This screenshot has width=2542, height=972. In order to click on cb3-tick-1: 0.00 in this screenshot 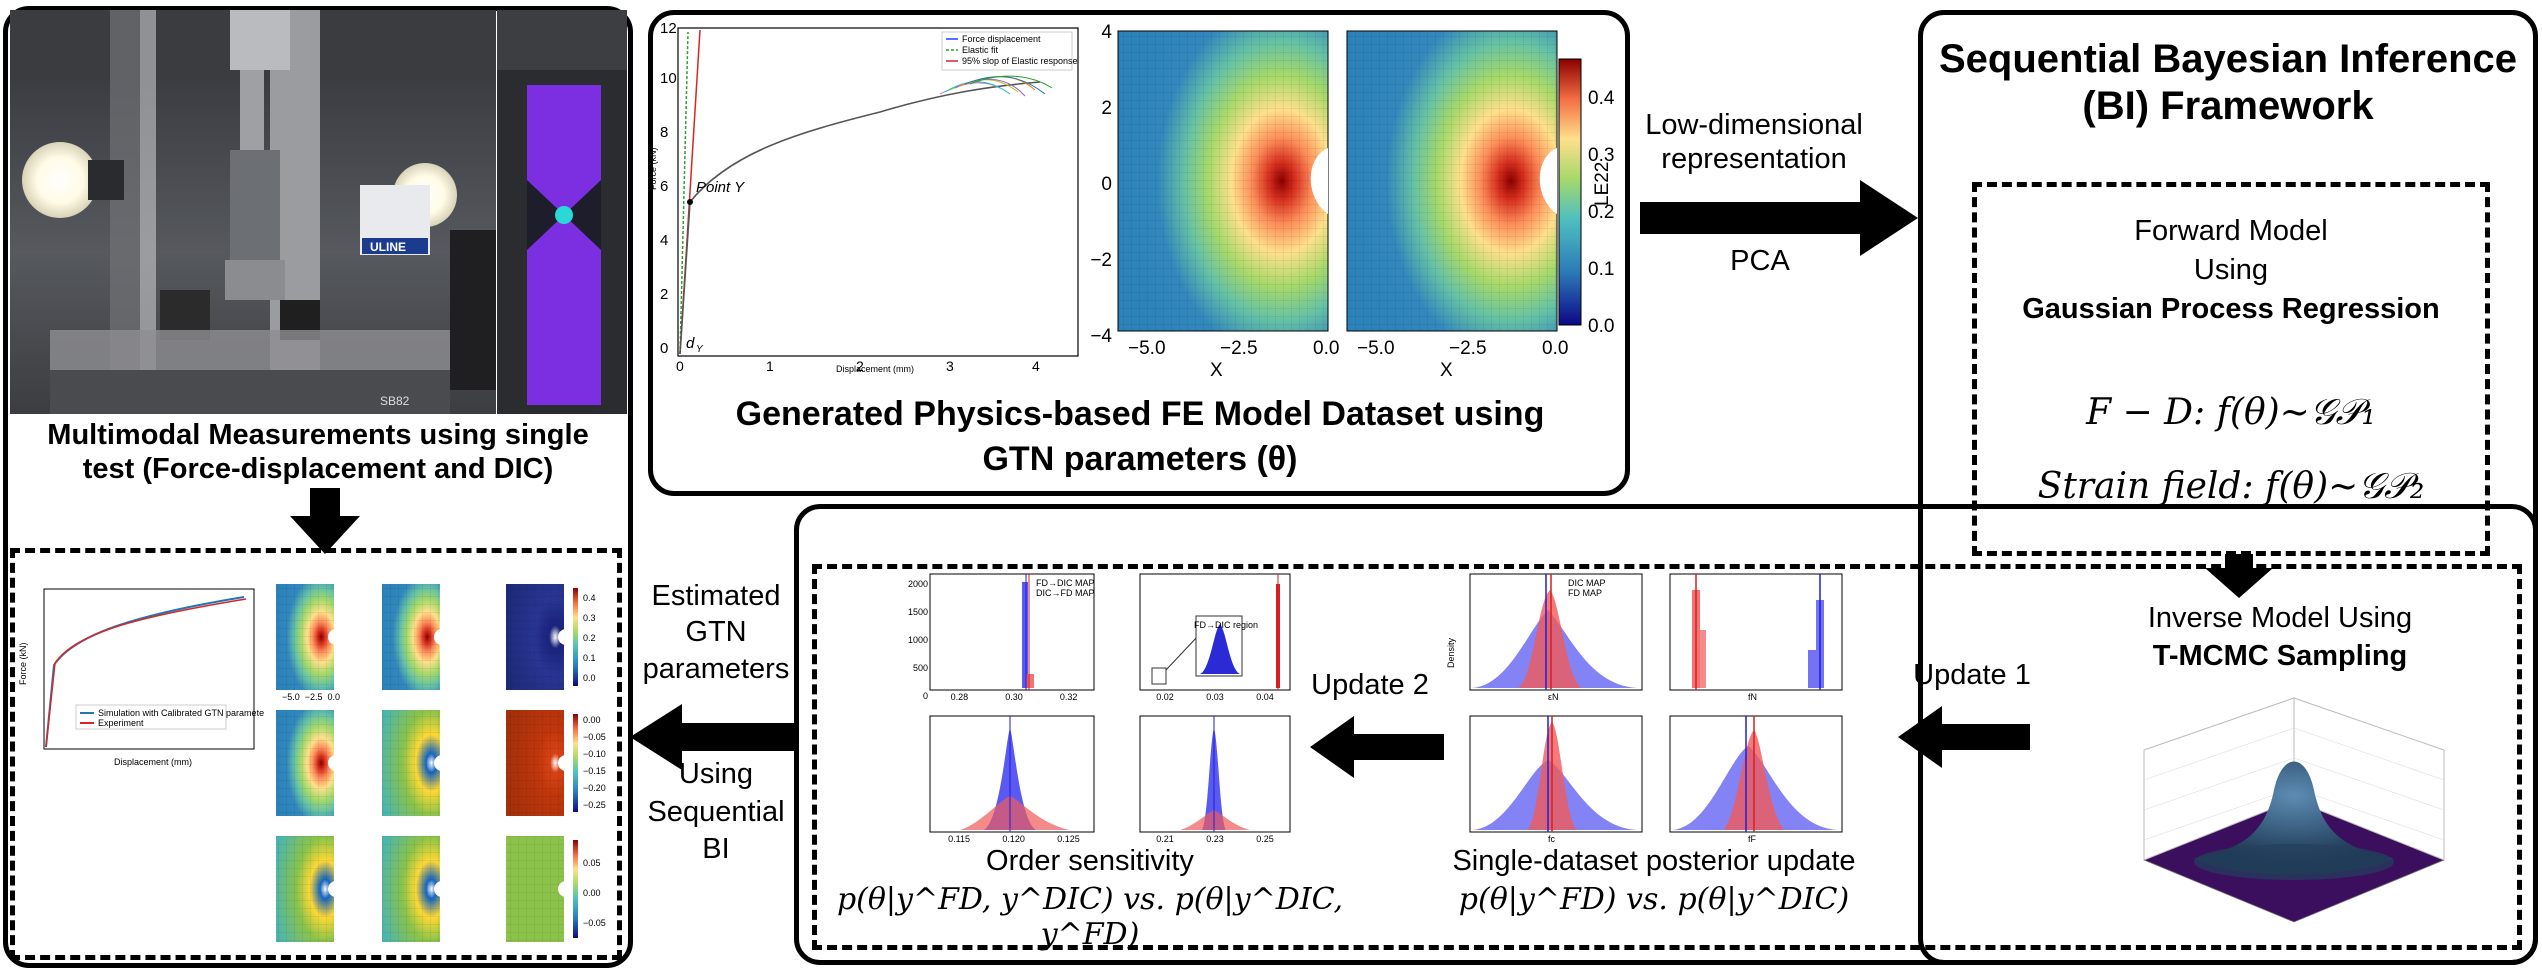, I will do `click(592, 893)`.